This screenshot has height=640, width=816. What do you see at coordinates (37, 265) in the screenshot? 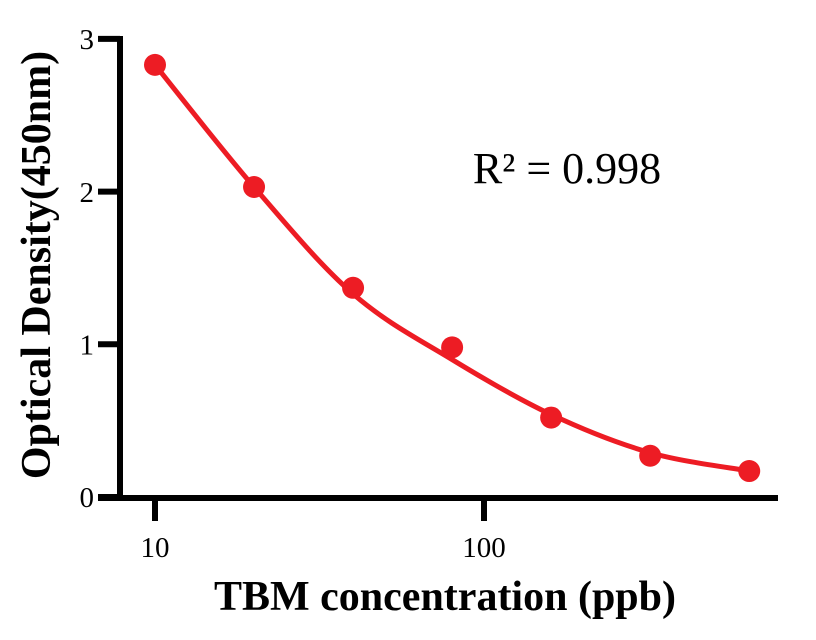
I see `y-axis-title: Optical Density(450nm)` at bounding box center [37, 265].